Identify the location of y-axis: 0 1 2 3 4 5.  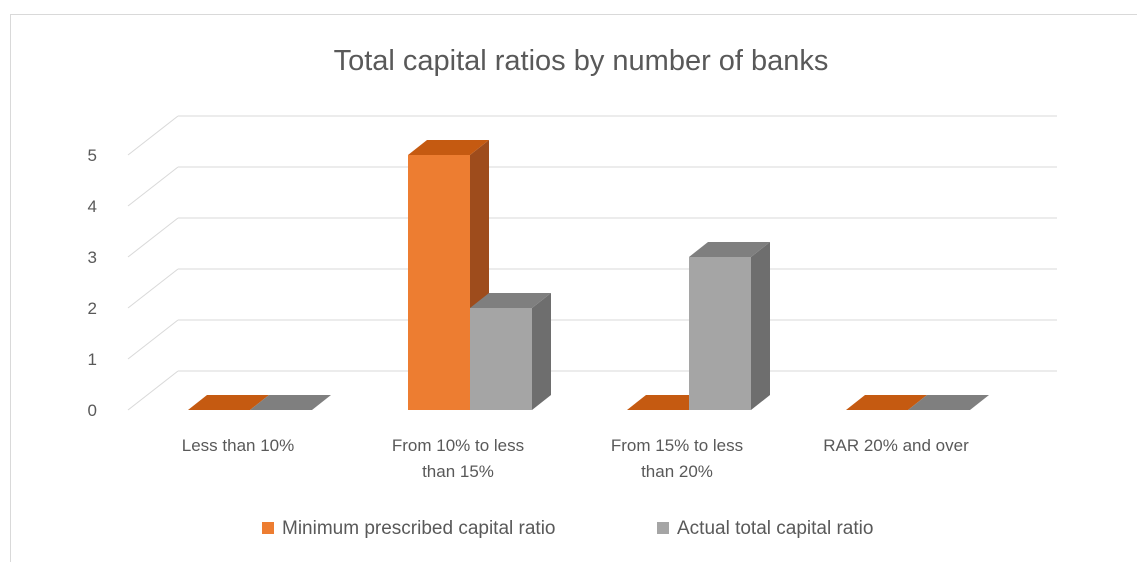
(92, 283).